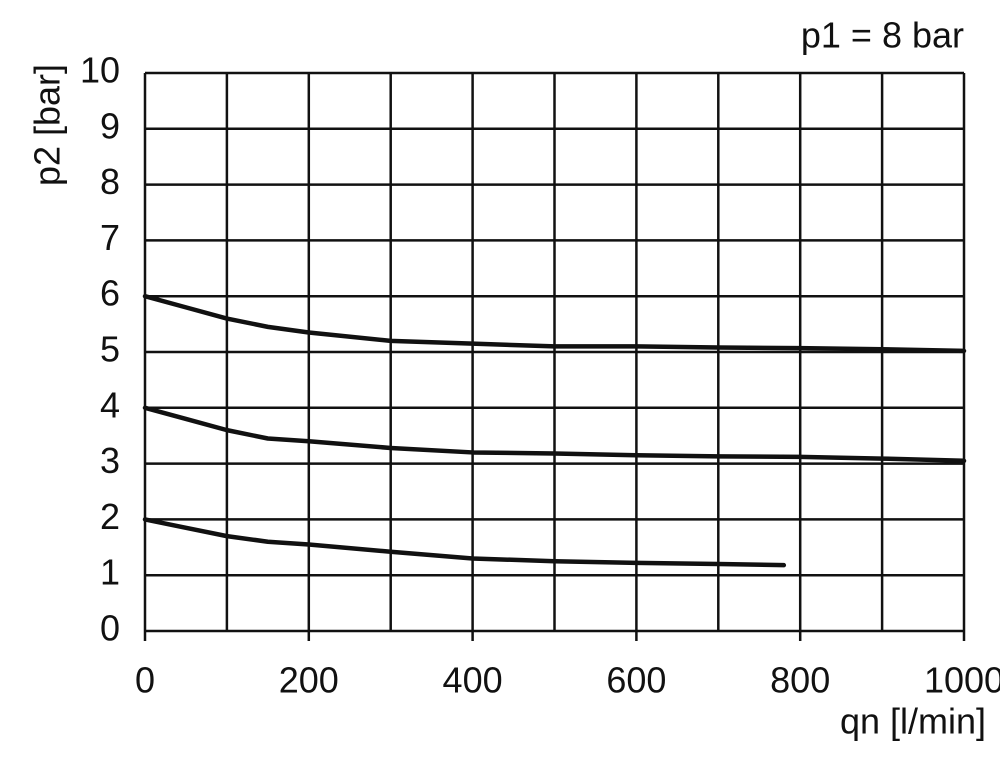  I want to click on x-tick-label: 1000, so click(962, 680).